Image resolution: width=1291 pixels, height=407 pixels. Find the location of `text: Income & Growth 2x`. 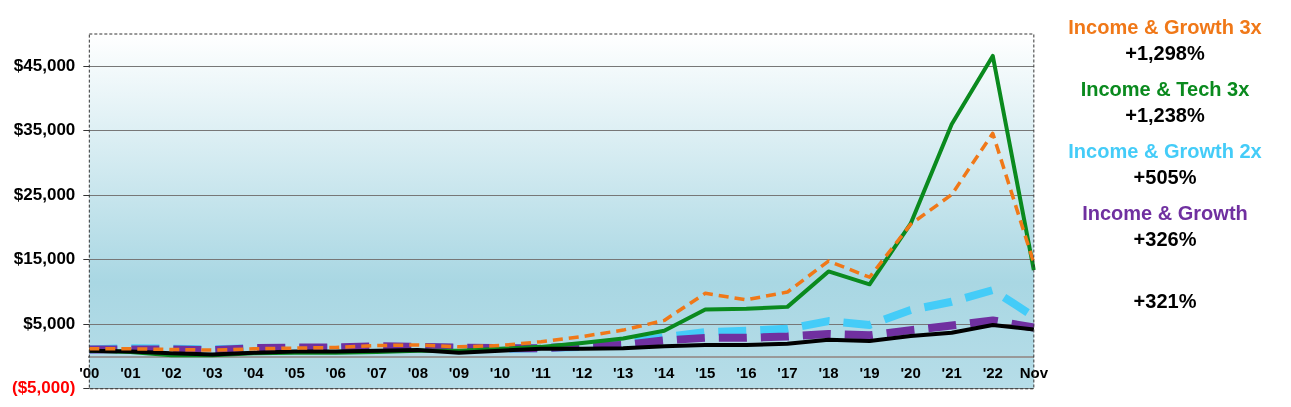

text: Income & Growth 2x is located at coordinates (1165, 151).